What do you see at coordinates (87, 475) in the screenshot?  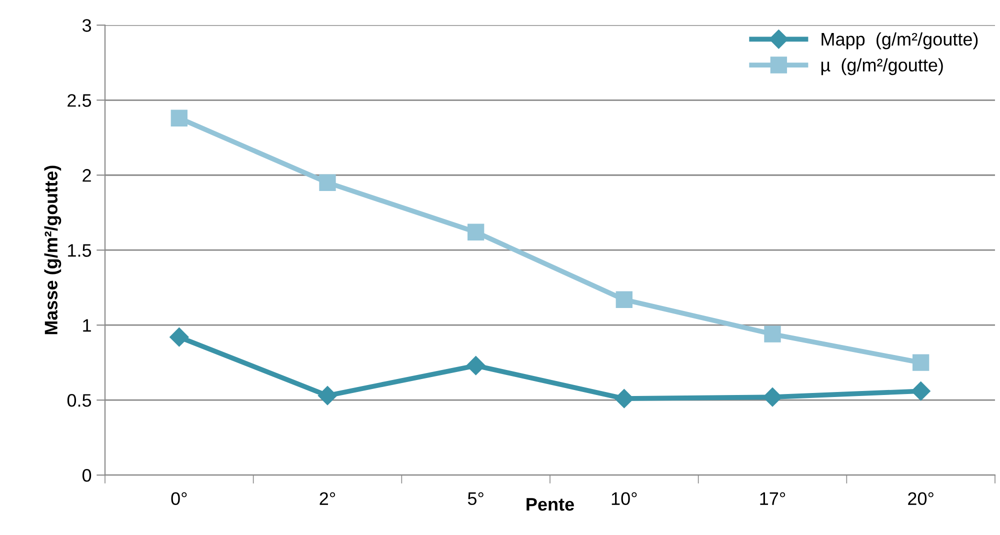 I see `y-tick-label: 0` at bounding box center [87, 475].